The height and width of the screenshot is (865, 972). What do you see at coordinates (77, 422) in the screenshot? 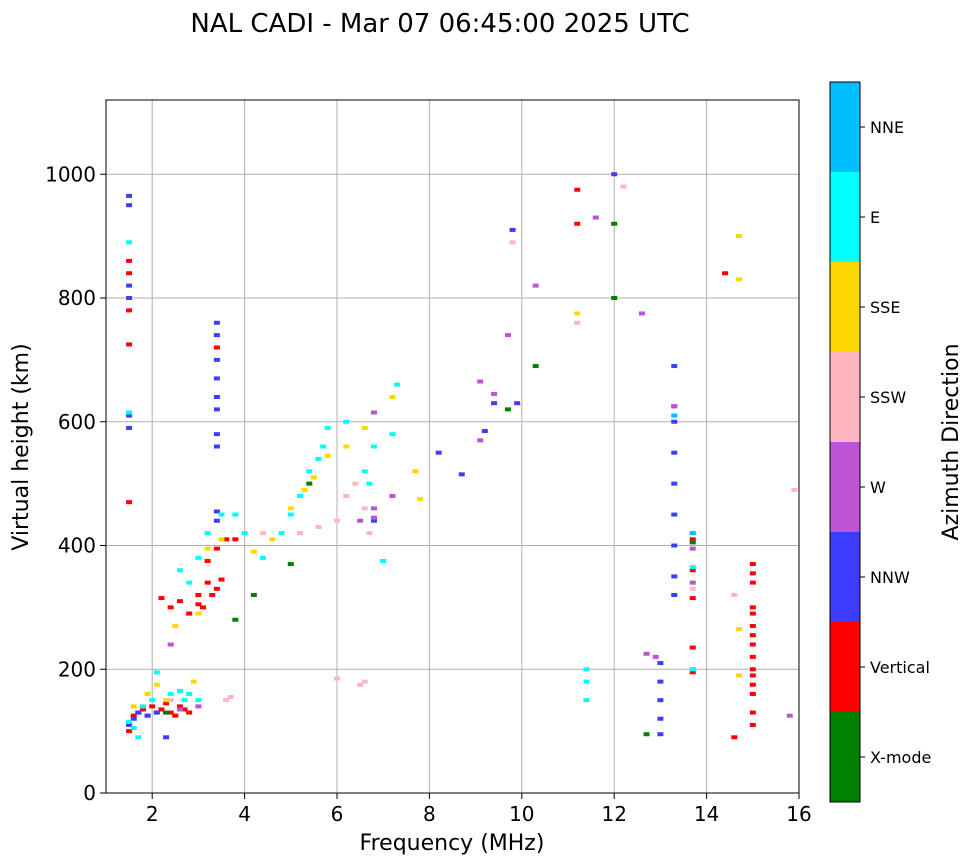
I see `y-tick-label: 600` at bounding box center [77, 422].